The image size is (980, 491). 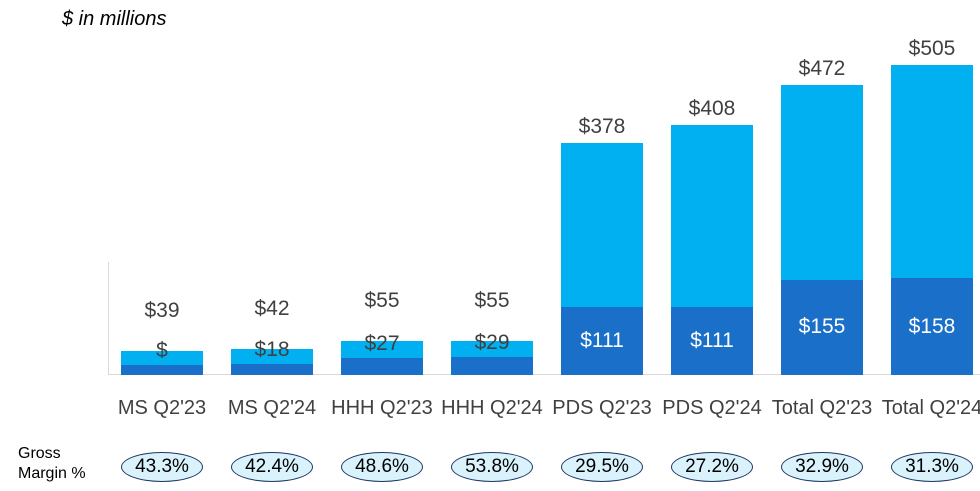 What do you see at coordinates (272, 309) in the screenshot?
I see `total-label: $42` at bounding box center [272, 309].